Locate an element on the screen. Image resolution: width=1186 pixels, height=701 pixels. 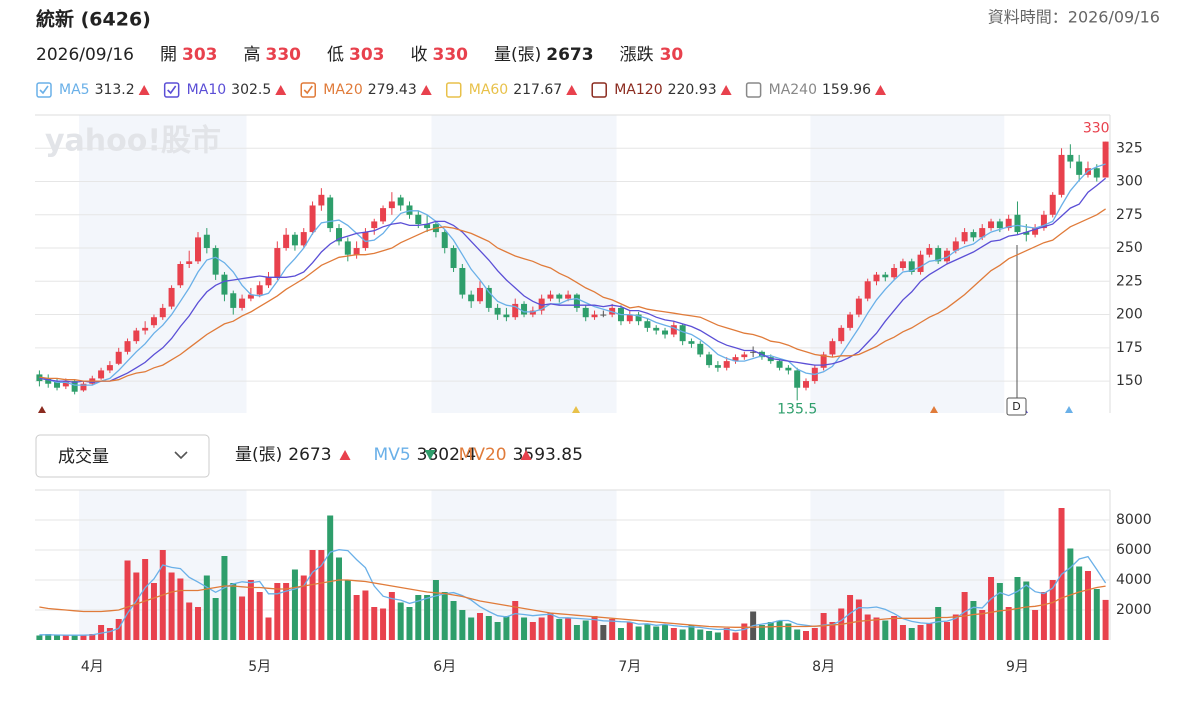
x-tick-label: 6月 is located at coordinates (444, 667).